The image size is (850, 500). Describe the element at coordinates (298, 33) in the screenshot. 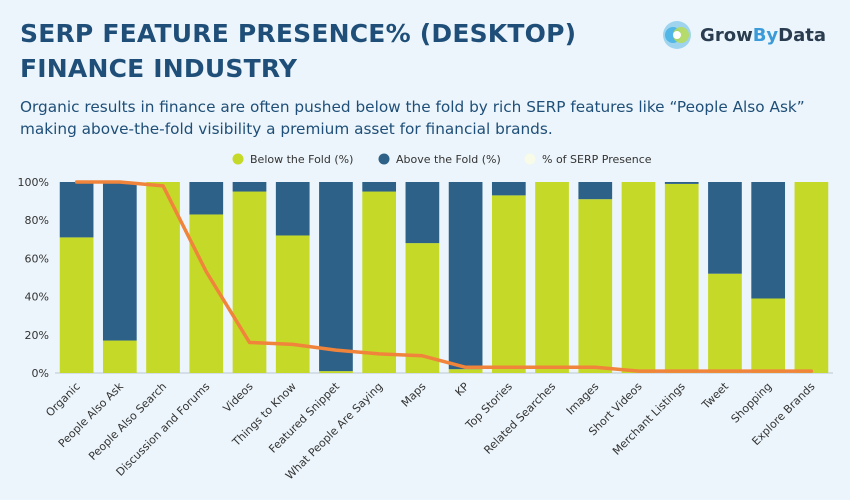

I see `title-line-1: SERP FEATURE PRESENCE% (DESKTOP)` at that location.